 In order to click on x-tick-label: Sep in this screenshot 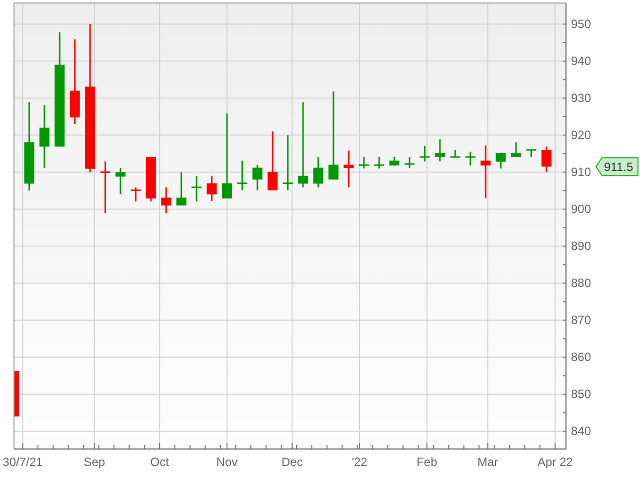, I will do `click(95, 462)`.